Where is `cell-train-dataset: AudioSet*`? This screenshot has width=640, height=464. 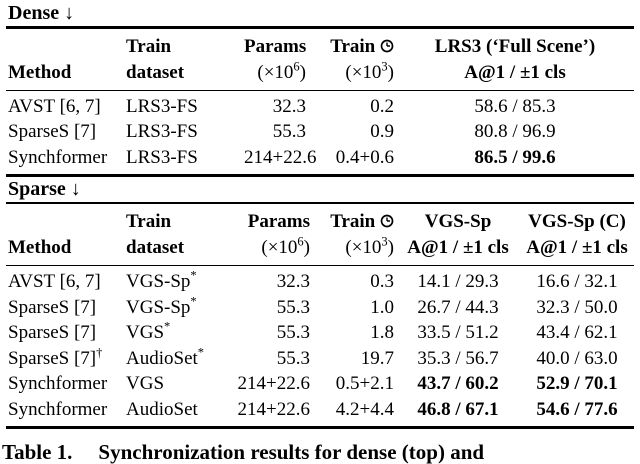 cell-train-dataset: AudioSet* is located at coordinates (165, 357).